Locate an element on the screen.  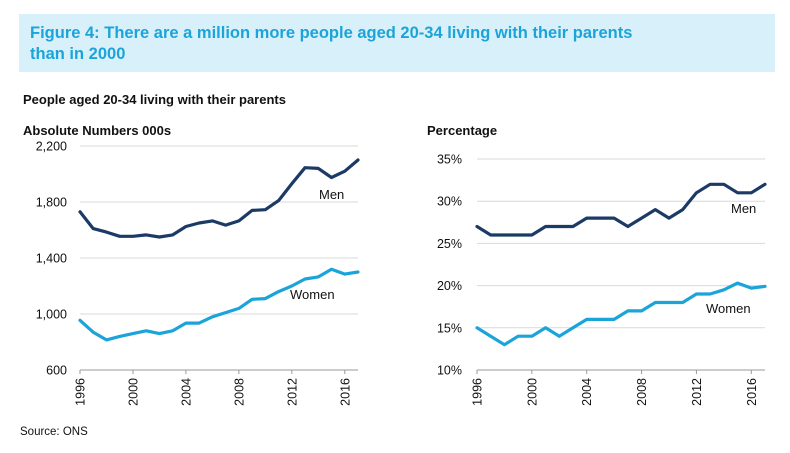
pct-x-tick-label: 1996 is located at coordinates (478, 392).